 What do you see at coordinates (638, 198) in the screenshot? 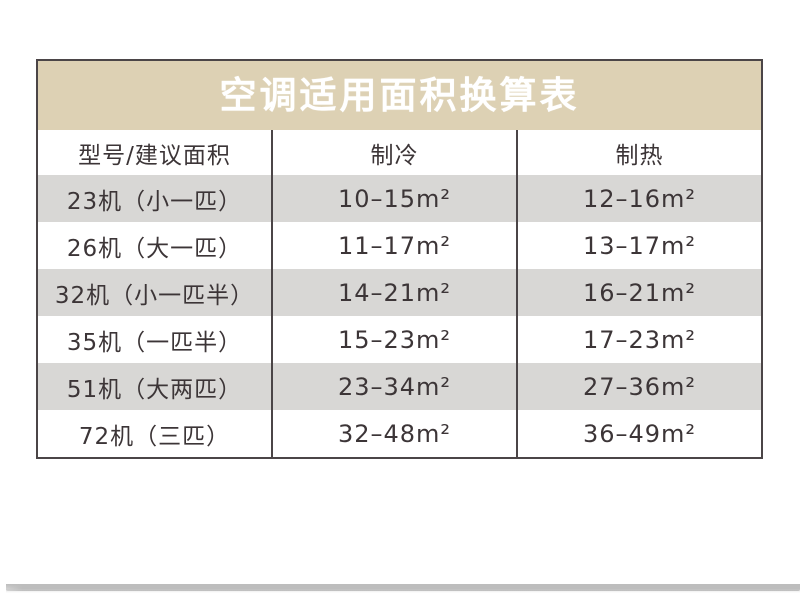
I see `cell-heating: 12–16m²` at bounding box center [638, 198].